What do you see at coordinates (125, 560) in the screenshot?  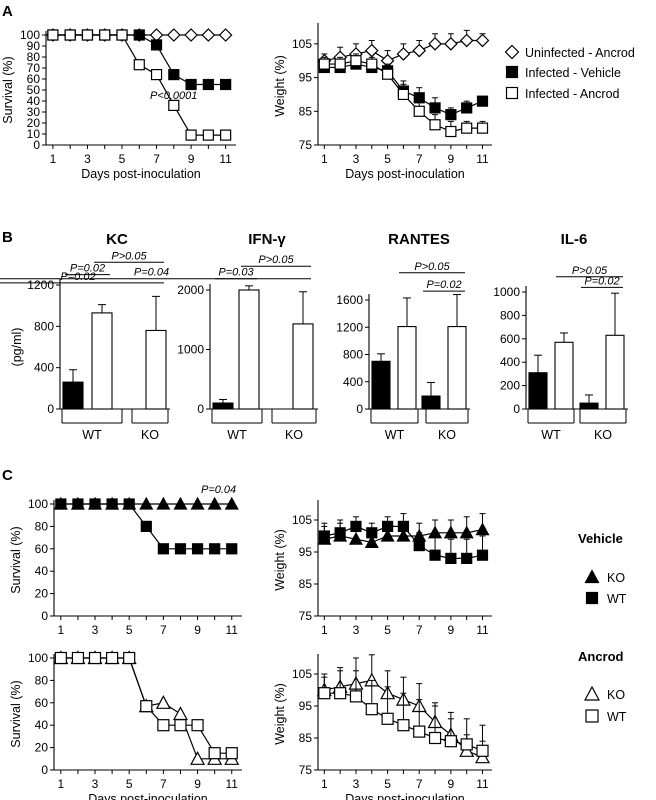 I see `chart-c-vehicle-survival: 0 20 40 60 80 100 1 3 5 7 9 11 Survival (%) P=0.04` at bounding box center [125, 560].